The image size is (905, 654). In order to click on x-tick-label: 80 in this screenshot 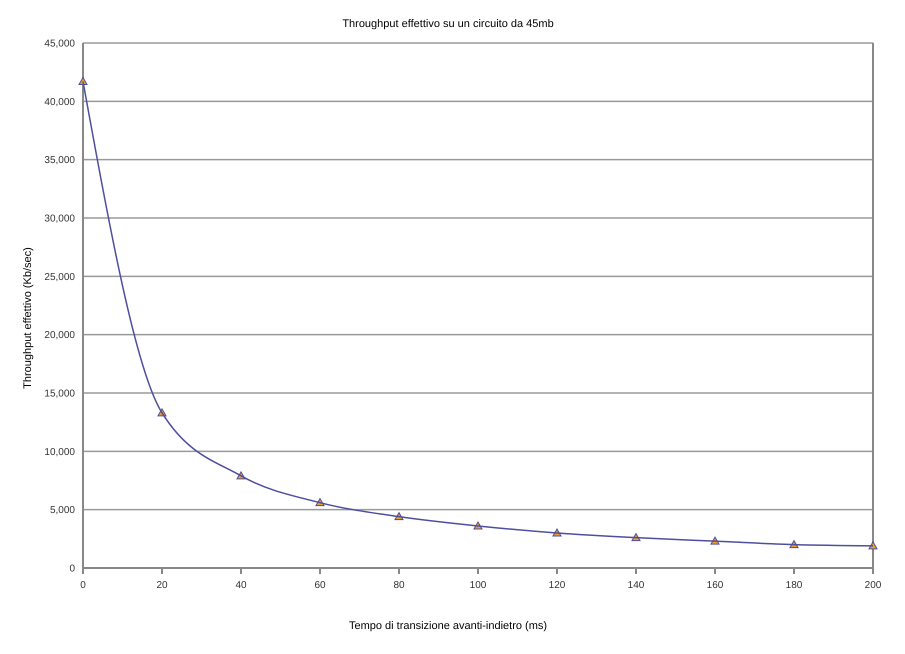, I will do `click(399, 585)`.